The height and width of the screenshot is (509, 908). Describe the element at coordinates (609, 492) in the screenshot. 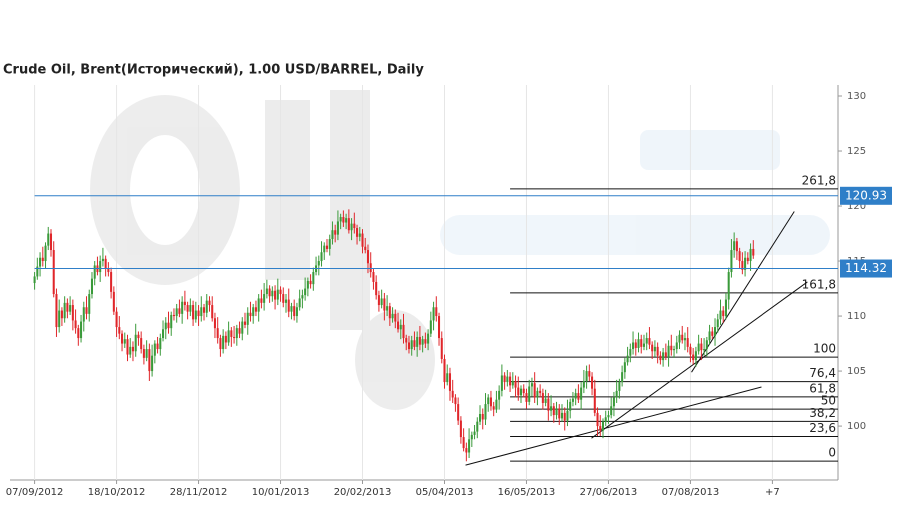

I see `x-tick-label: 27/06/2013` at that location.